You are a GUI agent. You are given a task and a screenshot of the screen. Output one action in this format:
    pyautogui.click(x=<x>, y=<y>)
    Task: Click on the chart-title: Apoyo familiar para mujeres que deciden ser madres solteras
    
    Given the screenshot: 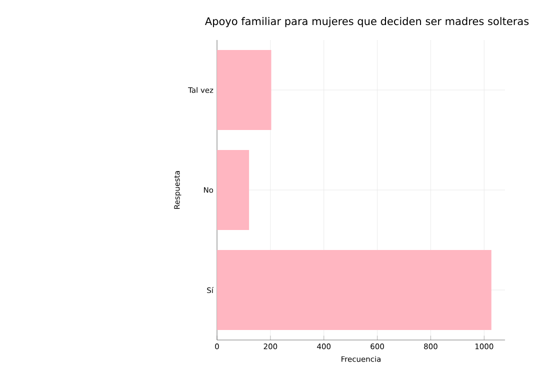 What is the action you would take?
    pyautogui.click(x=366, y=22)
    